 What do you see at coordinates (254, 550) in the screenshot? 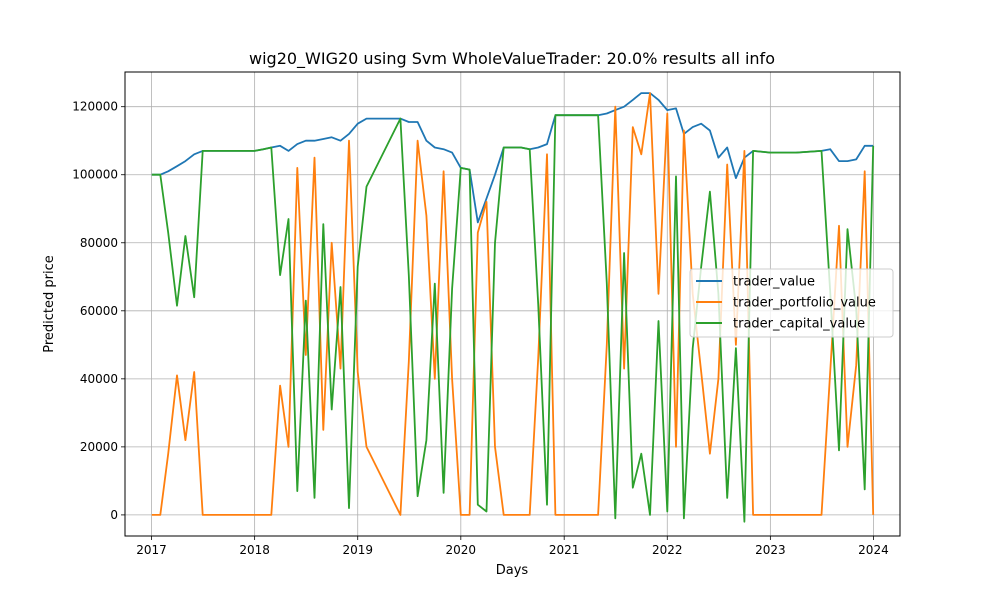
I see `x-tick-label: 2018` at bounding box center [254, 550].